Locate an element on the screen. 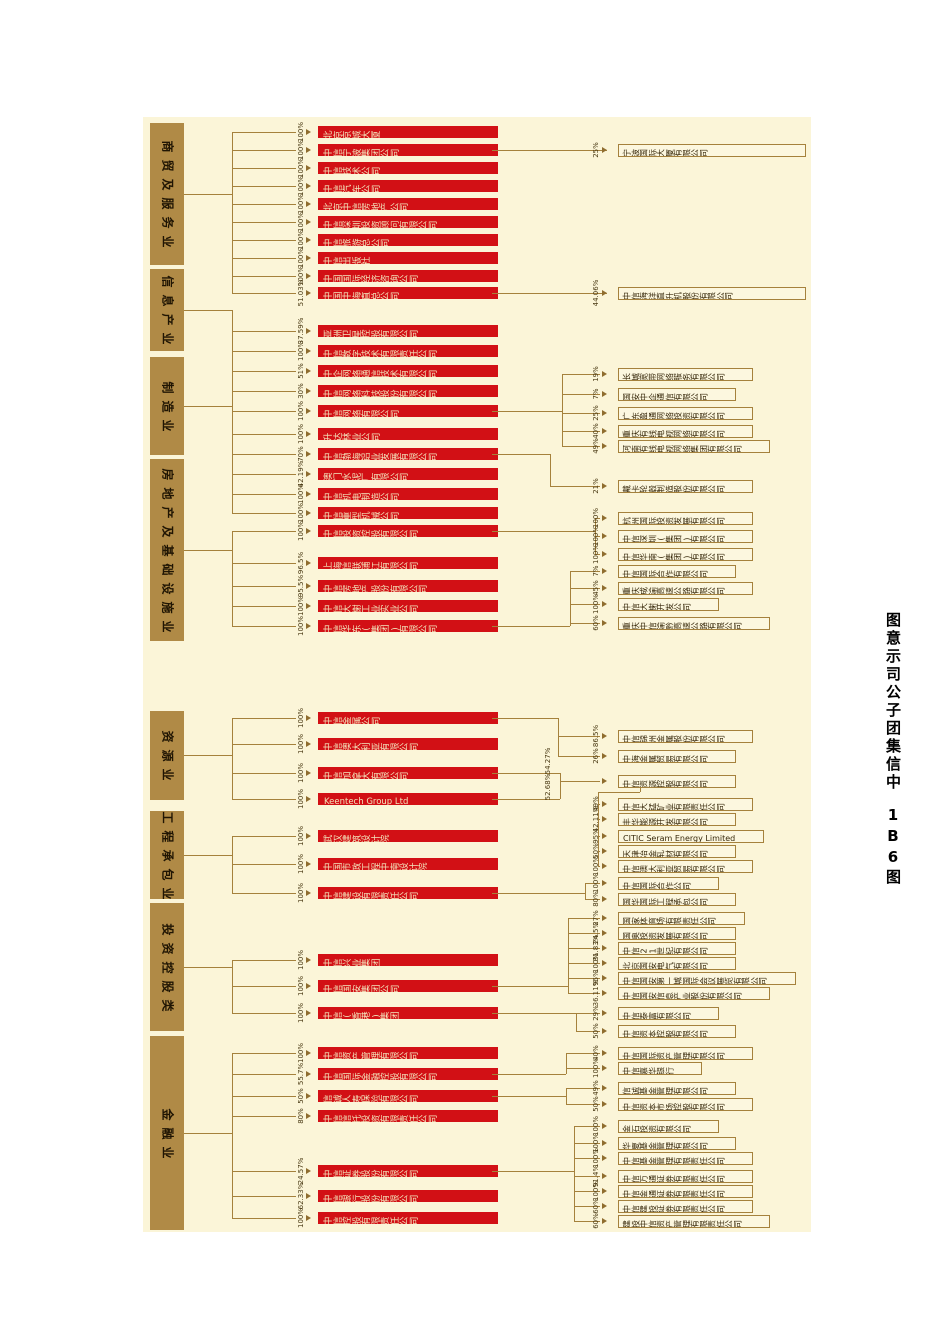 This screenshot has height=1344, width=950. org-node-bar: 中信国安集团公司 is located at coordinates (408, 986).